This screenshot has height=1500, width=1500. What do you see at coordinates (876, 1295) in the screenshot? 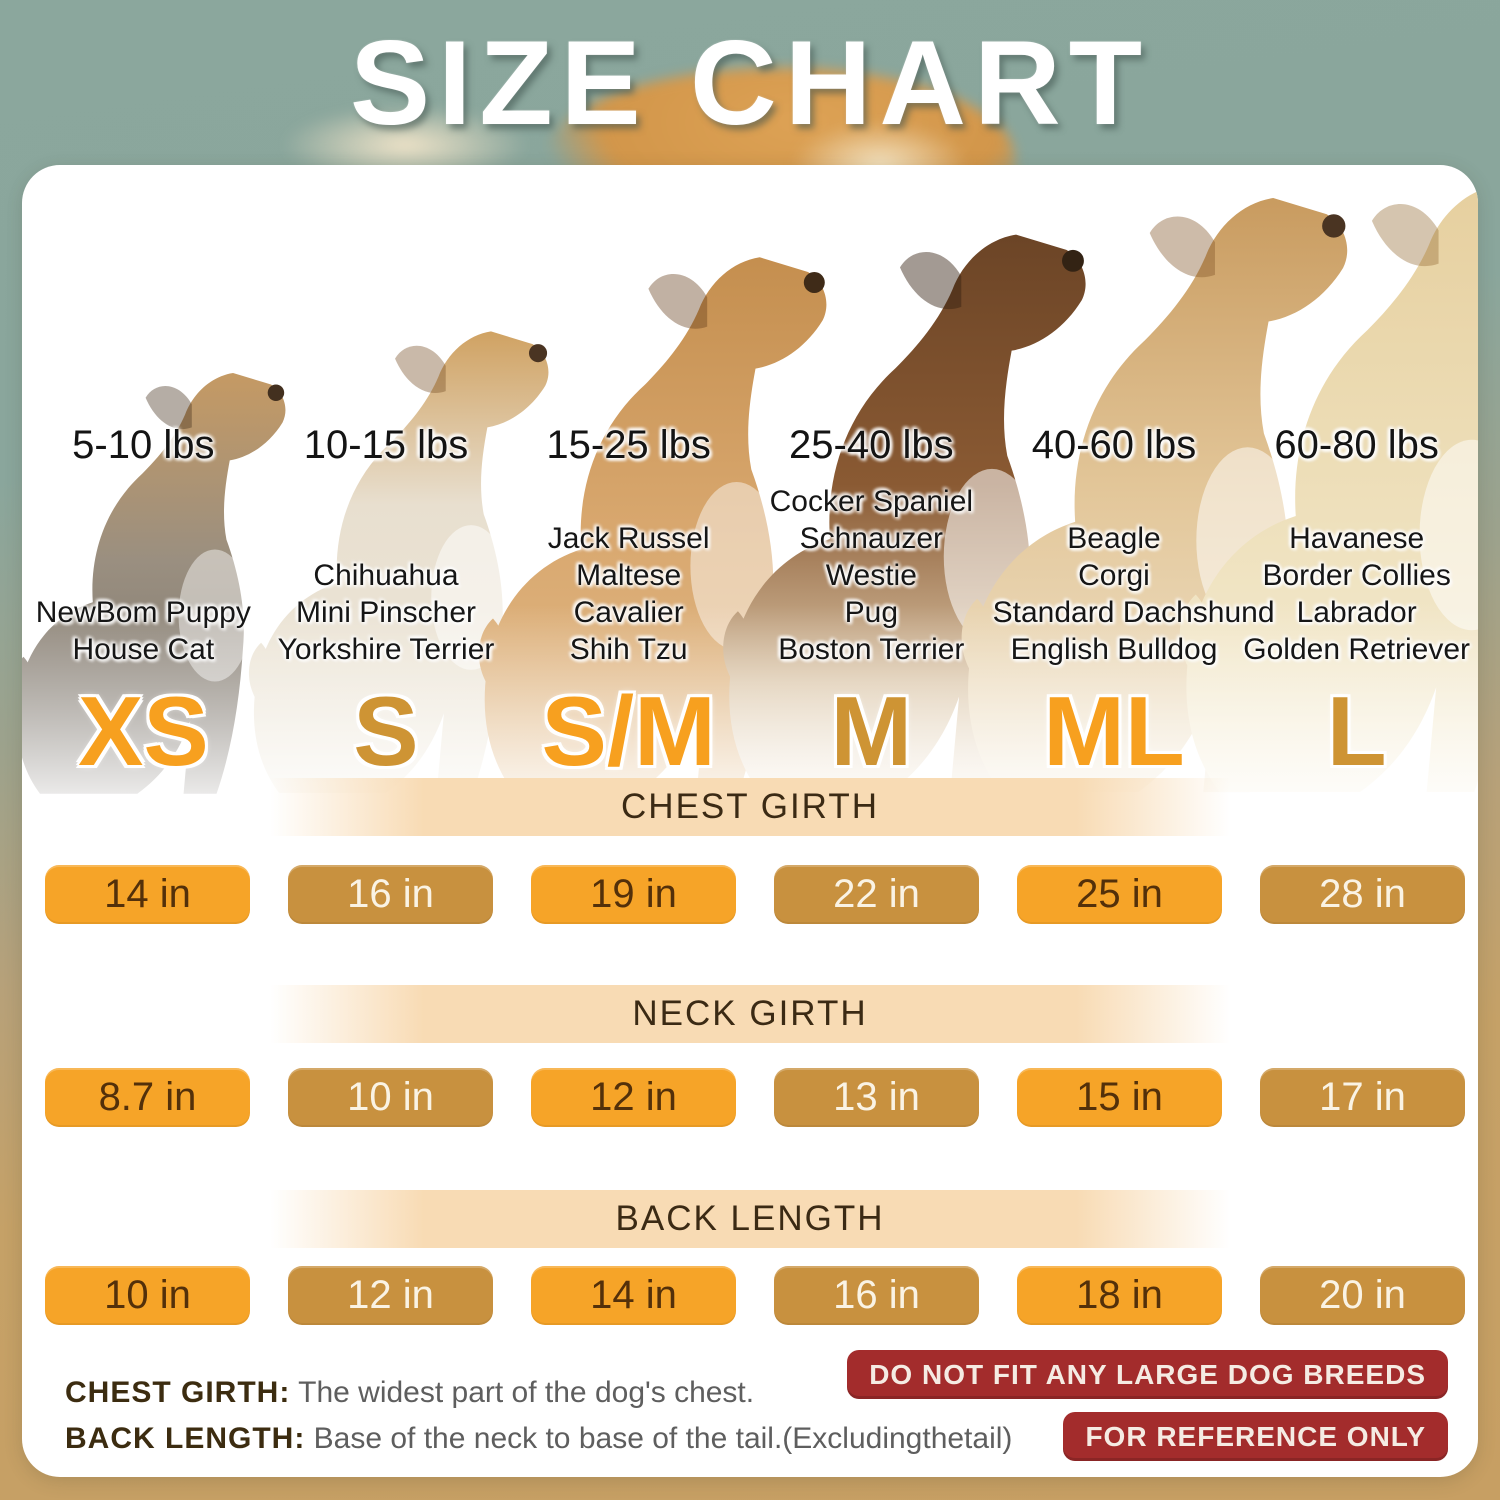
I see `back-length-value: 16 in` at bounding box center [876, 1295].